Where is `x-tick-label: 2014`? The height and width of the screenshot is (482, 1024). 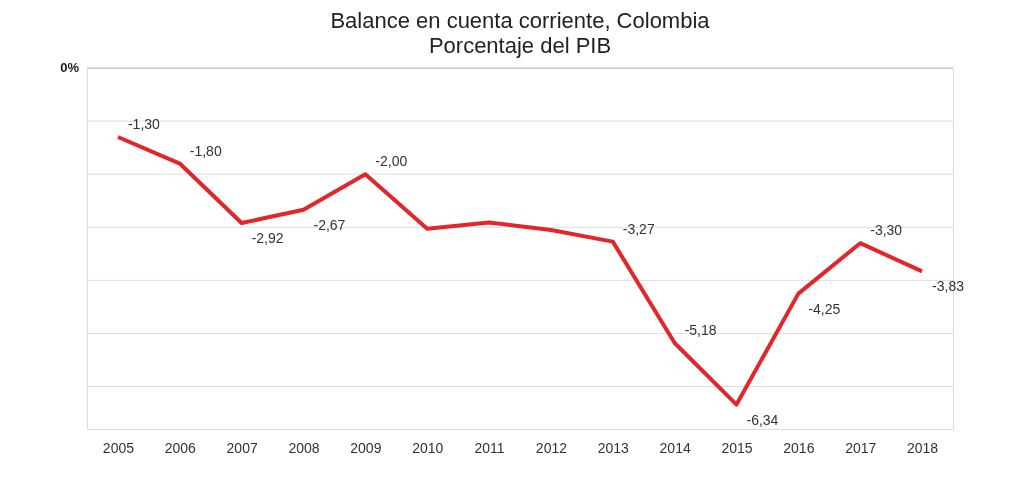
x-tick-label: 2014 is located at coordinates (675, 447).